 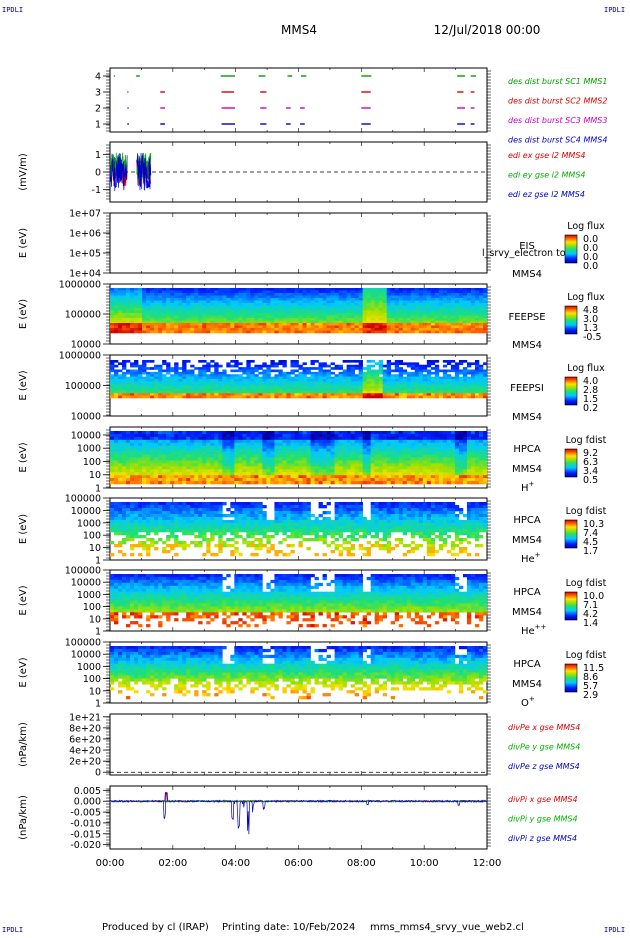 I want to click on y-tick-label: 4, so click(x=98, y=77).